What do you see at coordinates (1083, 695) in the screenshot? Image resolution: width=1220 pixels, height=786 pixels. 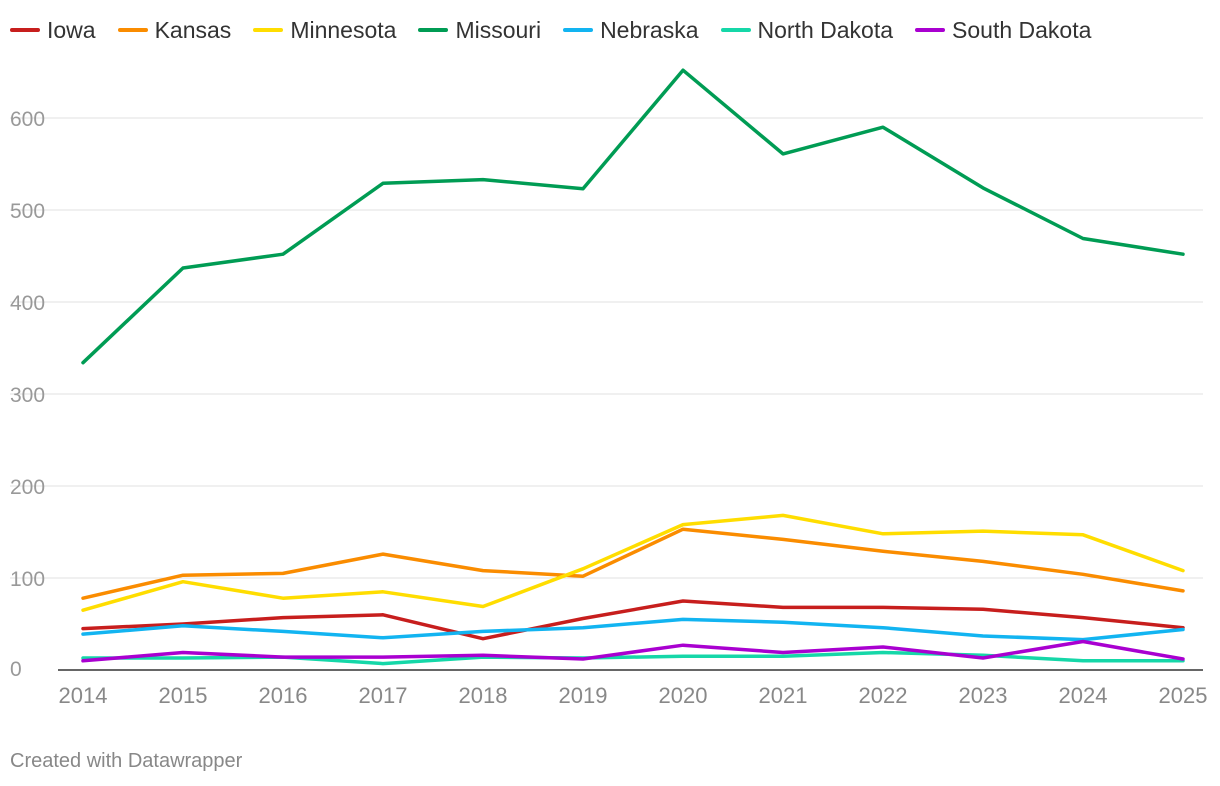 I see `x-tick-label: 2024` at bounding box center [1083, 695].